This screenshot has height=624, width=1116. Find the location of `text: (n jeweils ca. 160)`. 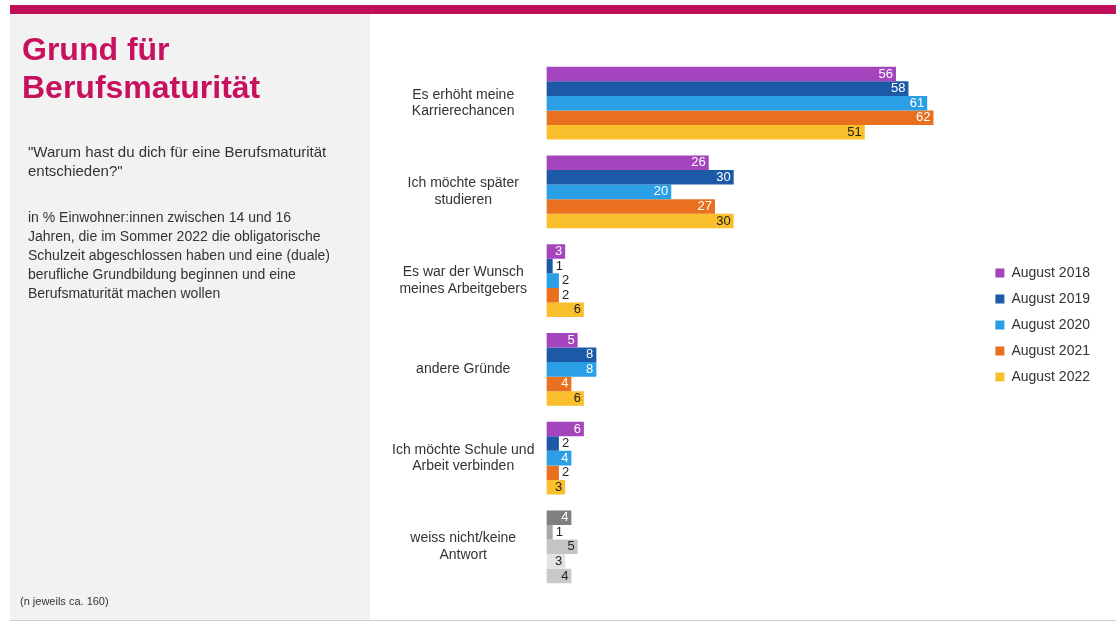

text: (n jeweils ca. 160) is located at coordinates (64, 601).